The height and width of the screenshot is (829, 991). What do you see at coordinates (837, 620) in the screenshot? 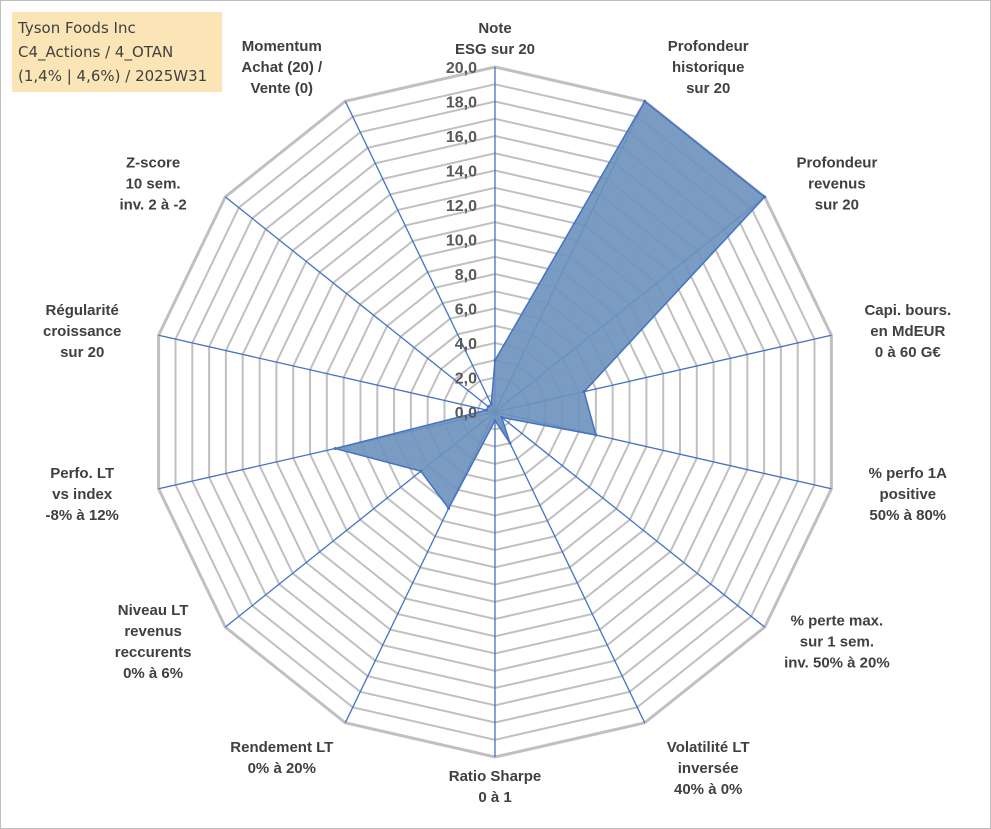
I see `axis-label-line: % perte max.` at bounding box center [837, 620].